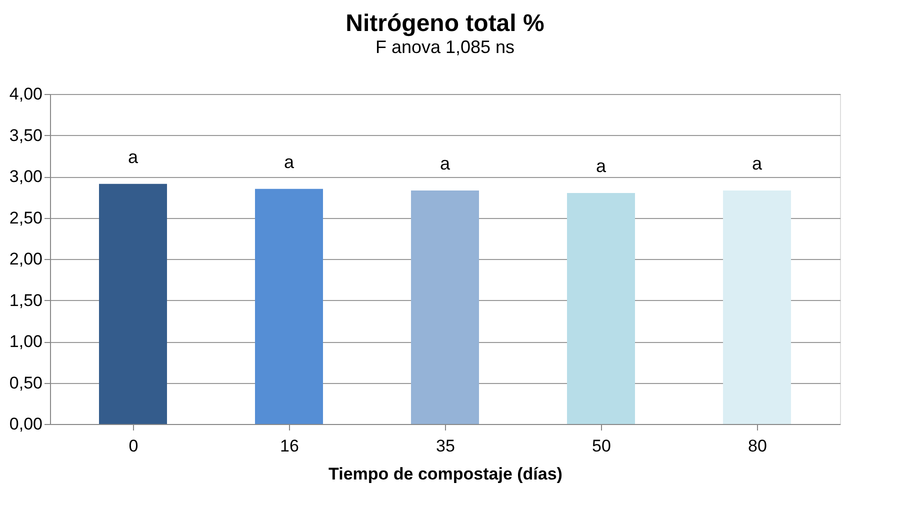 This screenshot has width=917, height=523. What do you see at coordinates (445, 474) in the screenshot?
I see `x-axis-title: Tiempo de compostaje (días)` at bounding box center [445, 474].